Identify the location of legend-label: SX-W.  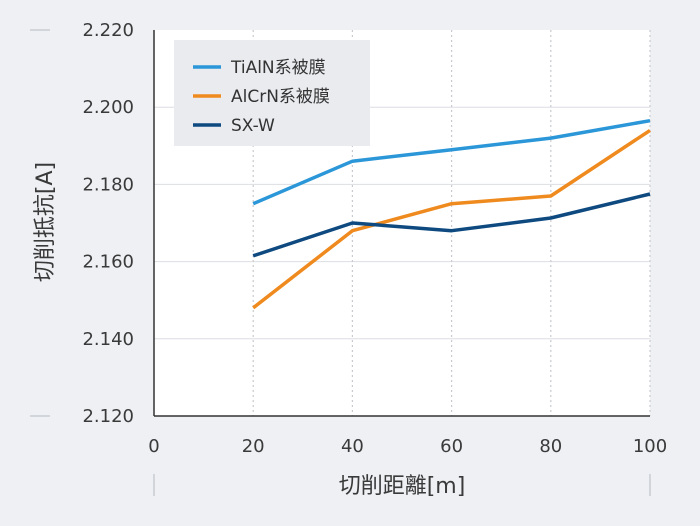
(253, 126).